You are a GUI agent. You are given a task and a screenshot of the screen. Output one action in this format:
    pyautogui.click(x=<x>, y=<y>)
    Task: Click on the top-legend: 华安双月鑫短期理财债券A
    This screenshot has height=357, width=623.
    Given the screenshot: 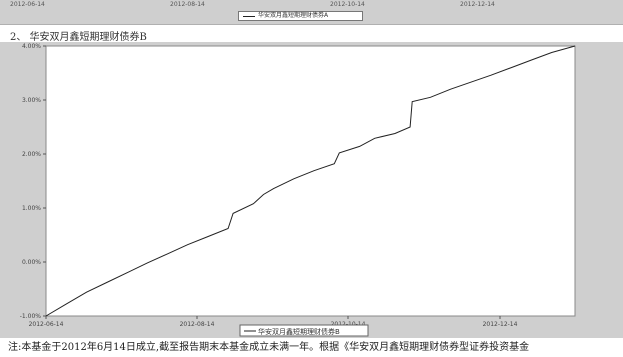 What is the action you would take?
    pyautogui.click(x=300, y=16)
    